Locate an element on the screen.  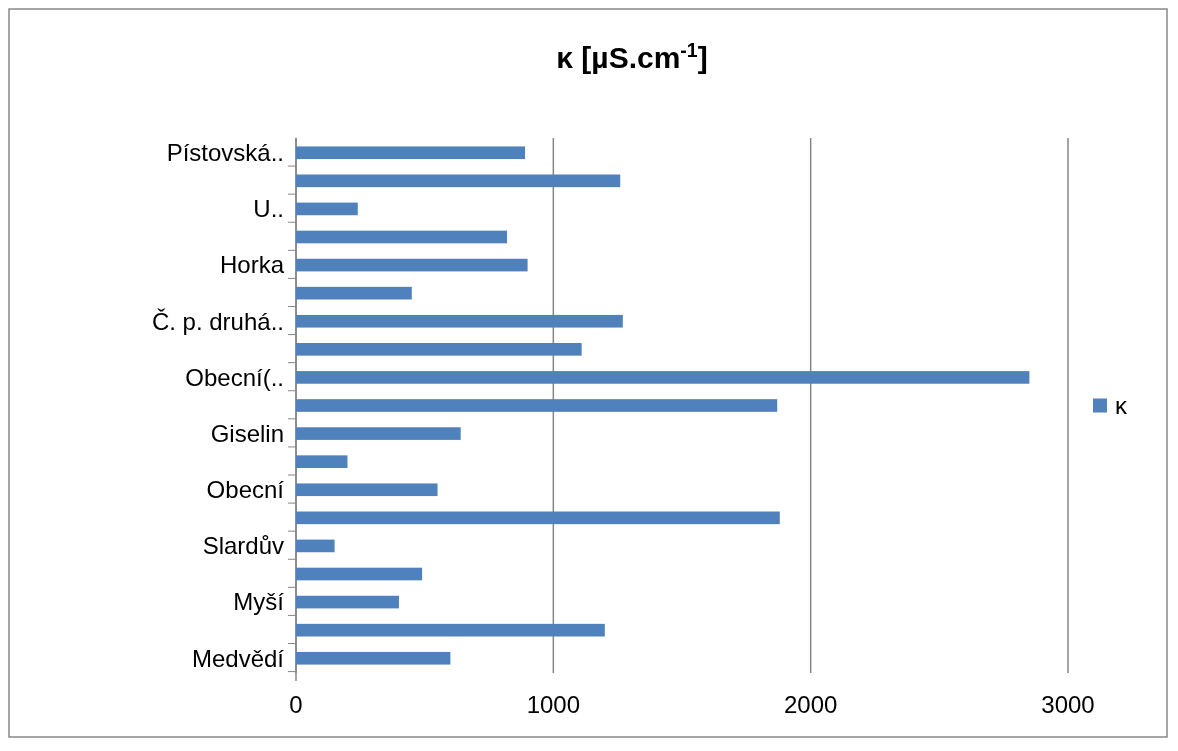
y-tick-label: U.. is located at coordinates (268, 209).